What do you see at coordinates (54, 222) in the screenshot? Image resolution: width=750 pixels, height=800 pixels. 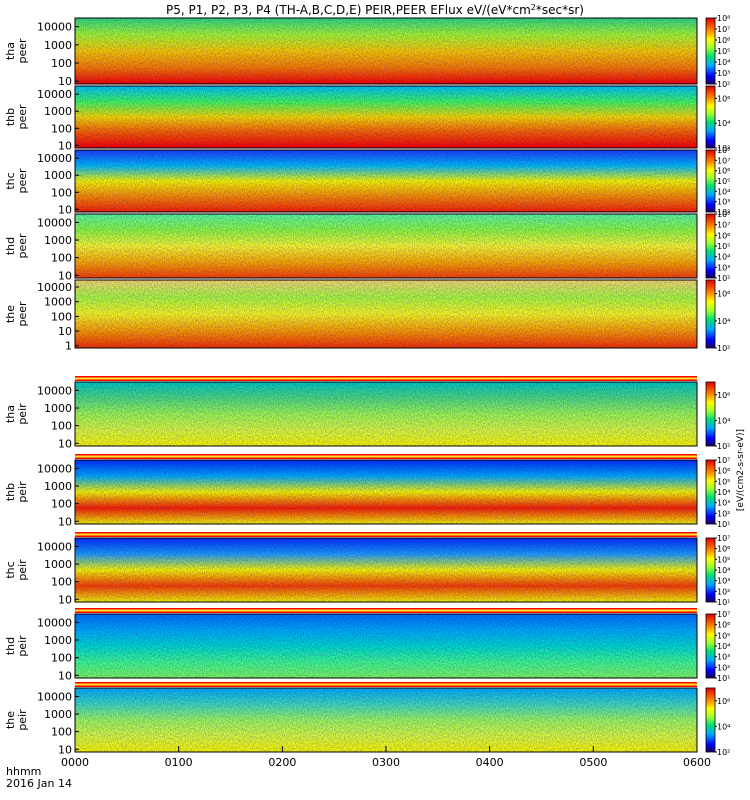 I see `ytick-label-3-3: 10000` at bounding box center [54, 222].